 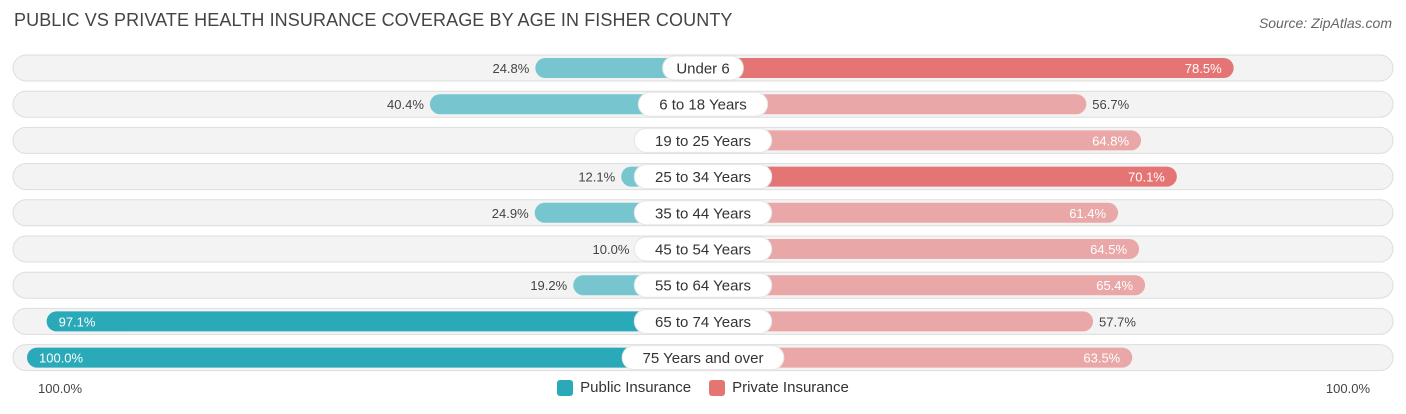 I want to click on private-value-label: 63.5%, so click(x=1101, y=358).